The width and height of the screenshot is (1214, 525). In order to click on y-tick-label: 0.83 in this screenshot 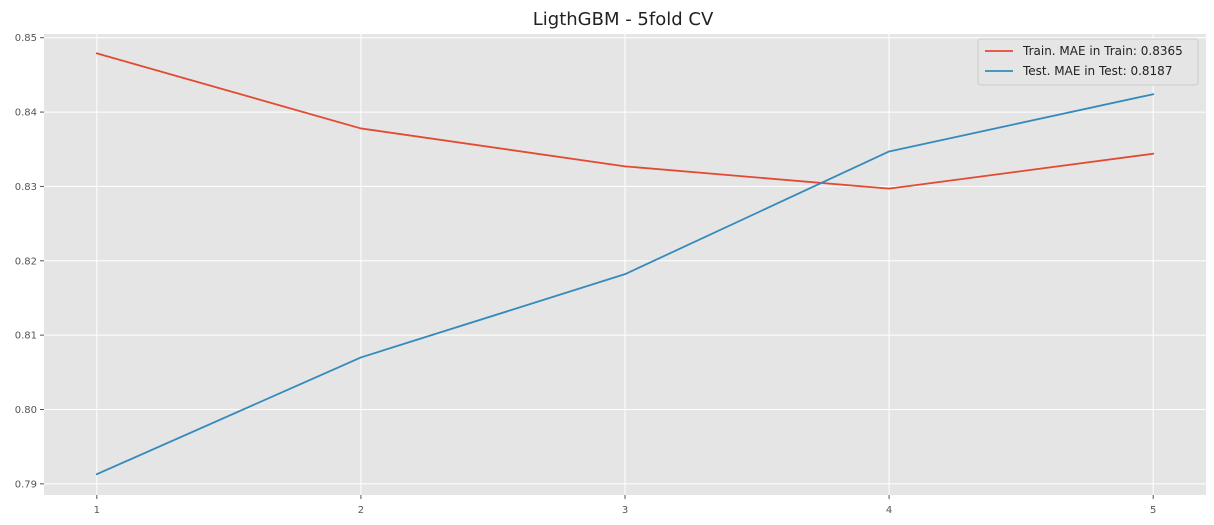, I will do `click(26, 187)`.